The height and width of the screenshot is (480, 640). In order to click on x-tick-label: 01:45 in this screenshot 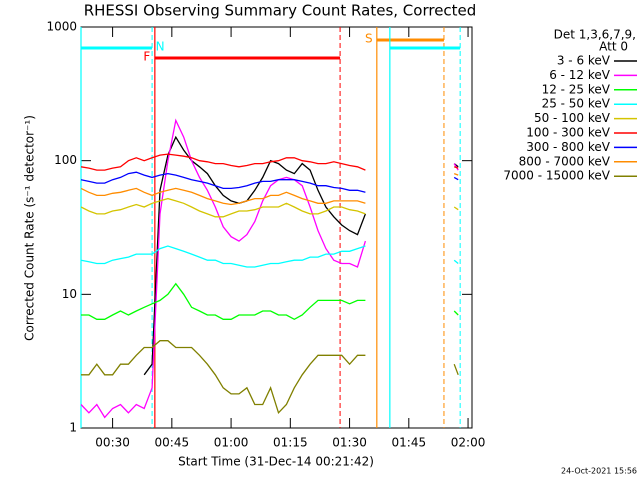, I will do `click(409, 443)`.